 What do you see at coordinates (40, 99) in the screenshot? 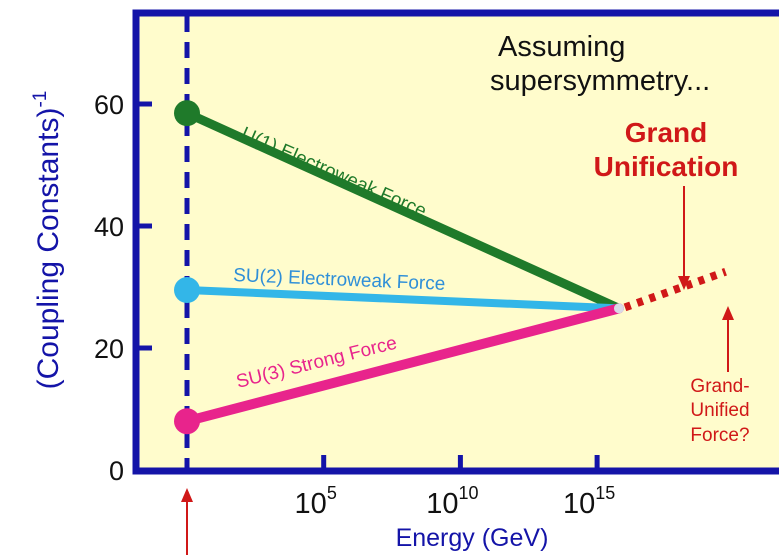
I see `y-axis-label-superscript: -1` at bounding box center [40, 99].